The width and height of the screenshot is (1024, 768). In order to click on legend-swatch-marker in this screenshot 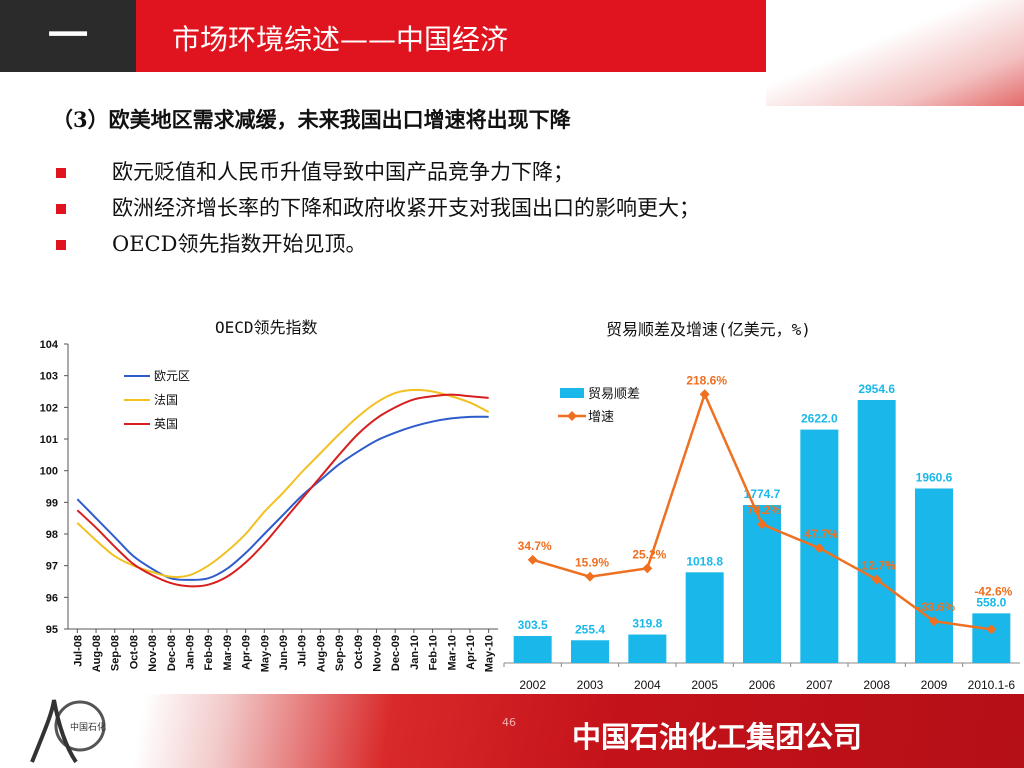, I will do `click(572, 416)`.